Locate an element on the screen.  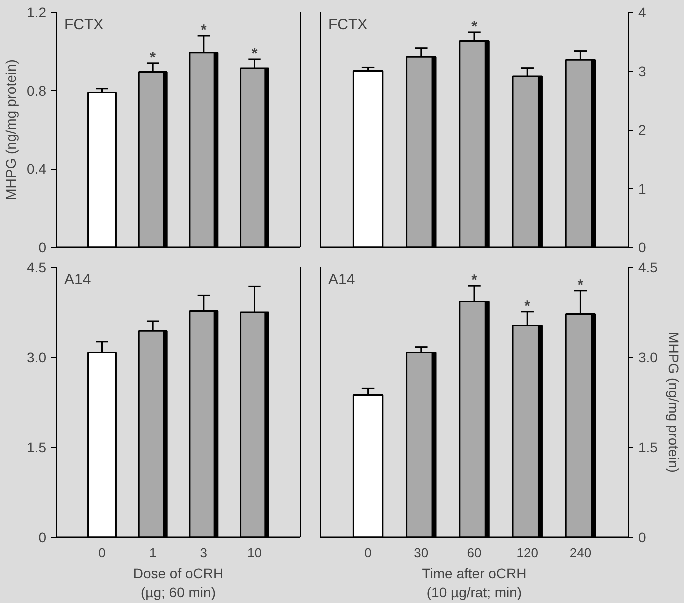
y-tick-label: 1 is located at coordinates (642, 188).